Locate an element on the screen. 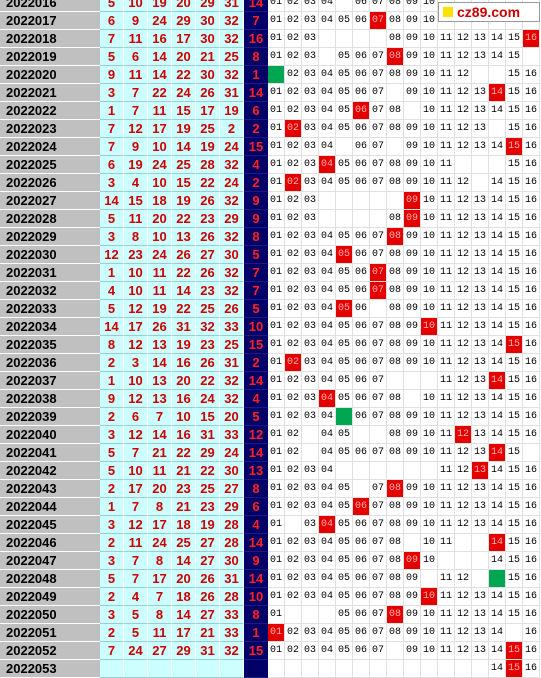  red-ball-number: 31 is located at coordinates (232, 363).